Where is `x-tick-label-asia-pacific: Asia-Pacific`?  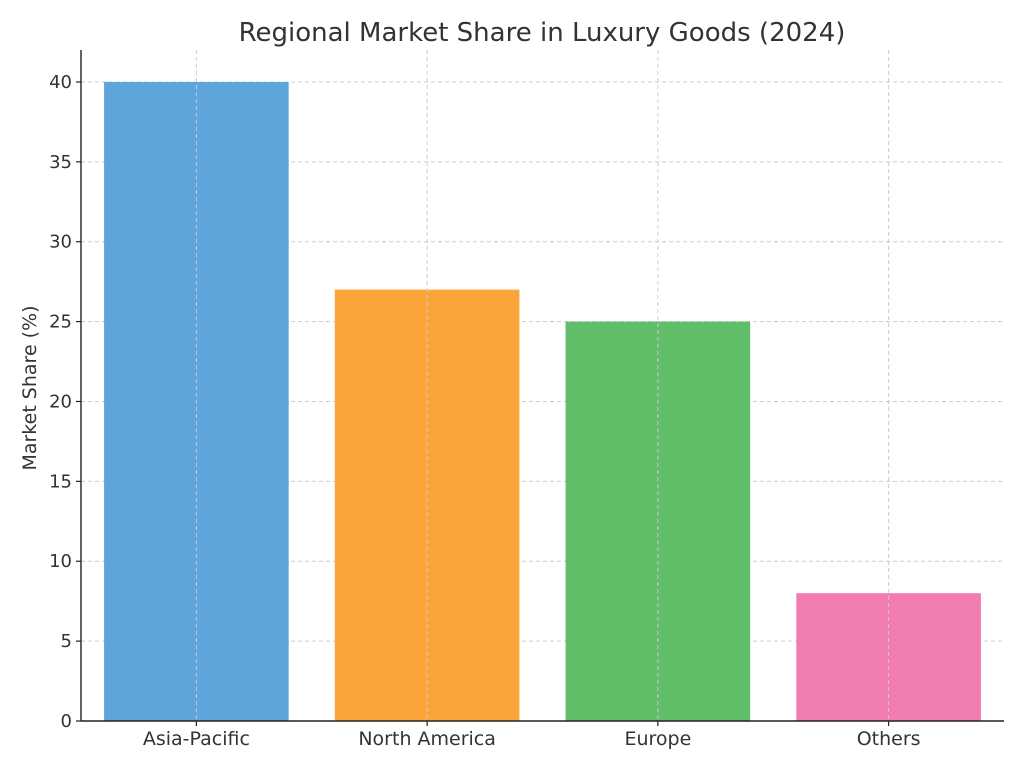
x-tick-label-asia-pacific: Asia-Pacific is located at coordinates (196, 739).